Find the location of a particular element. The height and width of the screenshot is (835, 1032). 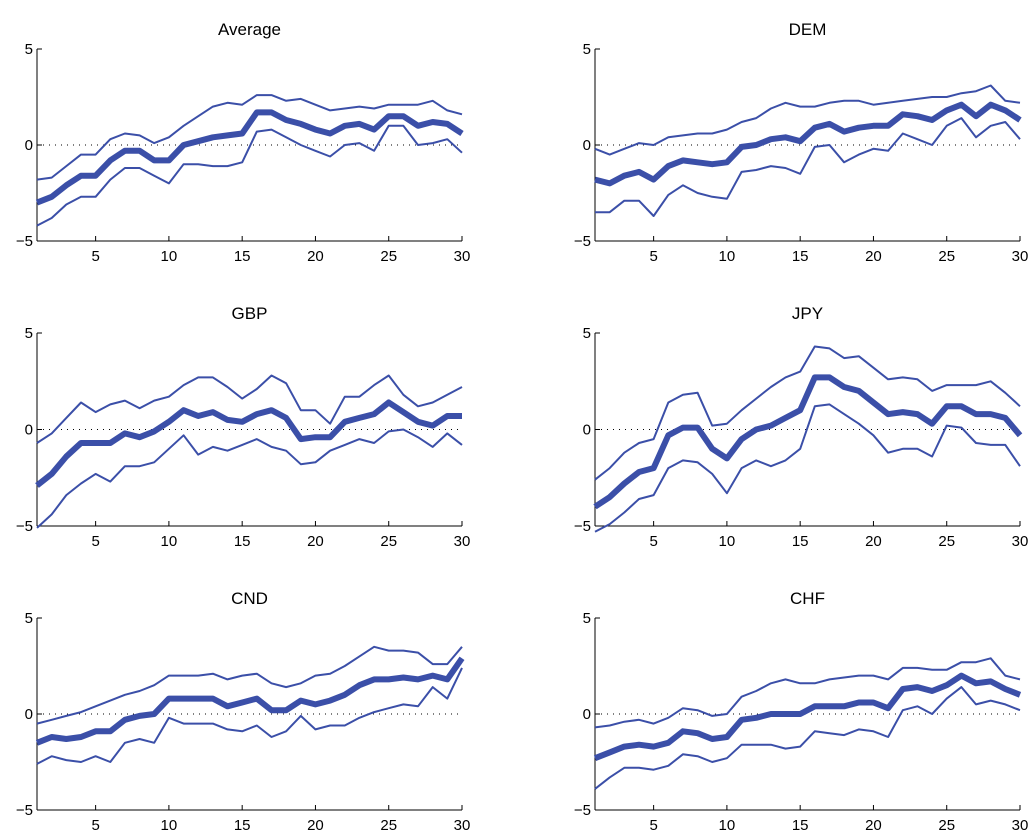

panel-gbp: GBP −5 0 5 5 10 15 20 25 30 is located at coordinates (243, 427).